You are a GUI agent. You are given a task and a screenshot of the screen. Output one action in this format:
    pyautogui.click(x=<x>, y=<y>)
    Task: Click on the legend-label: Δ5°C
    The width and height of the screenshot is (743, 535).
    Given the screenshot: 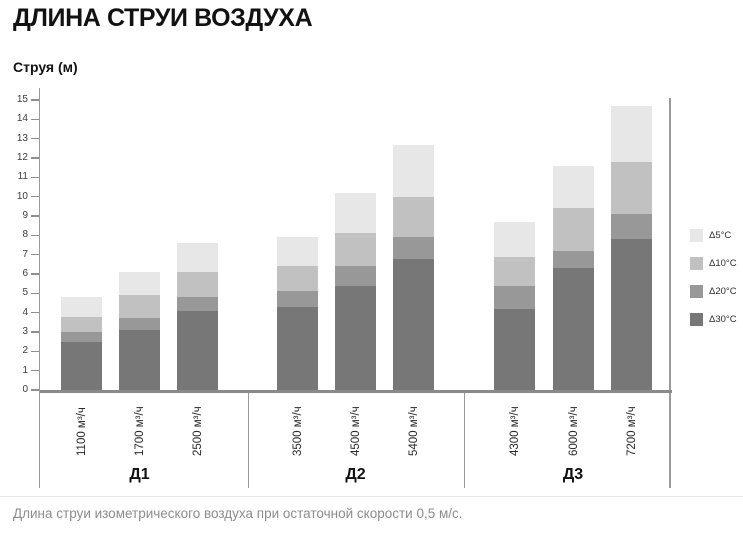 What is the action you would take?
    pyautogui.click(x=720, y=235)
    